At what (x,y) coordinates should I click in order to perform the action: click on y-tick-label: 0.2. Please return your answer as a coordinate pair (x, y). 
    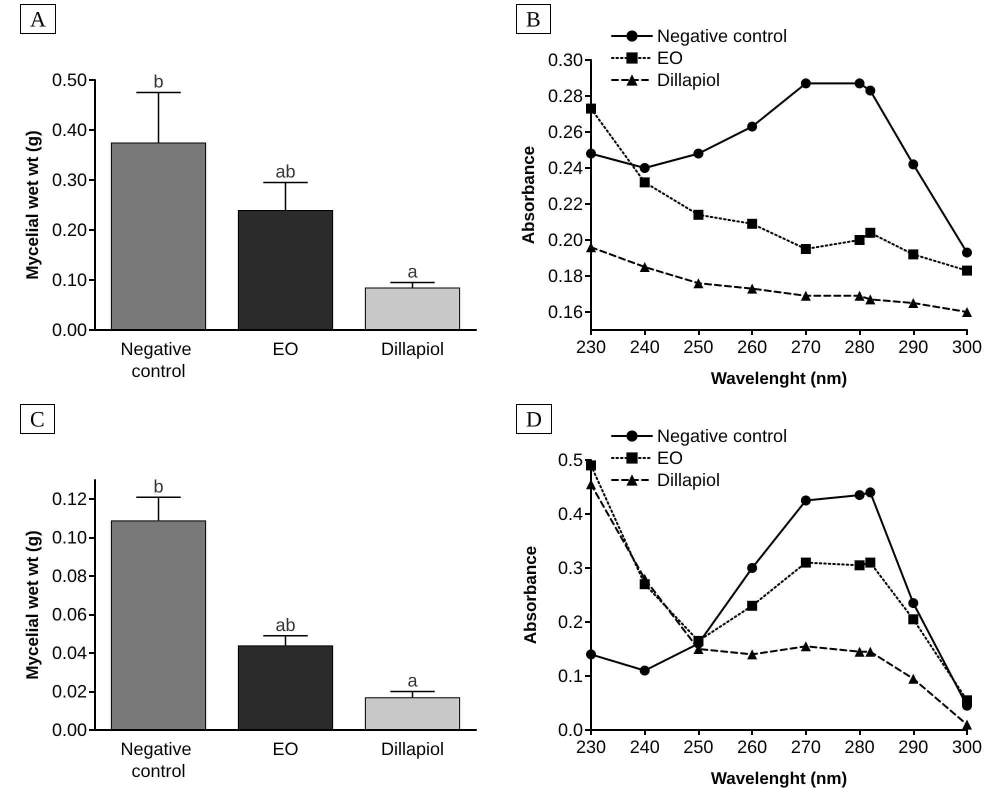
    Looking at the image, I should click on (570, 622).